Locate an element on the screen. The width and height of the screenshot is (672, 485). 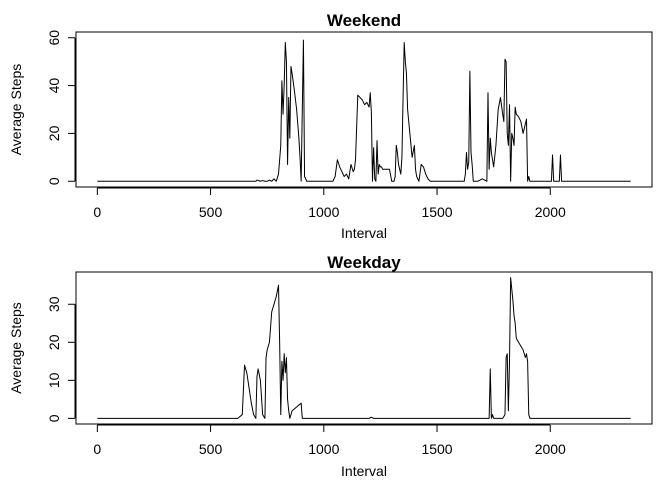
y-tick-label: 30 is located at coordinates (54, 304).